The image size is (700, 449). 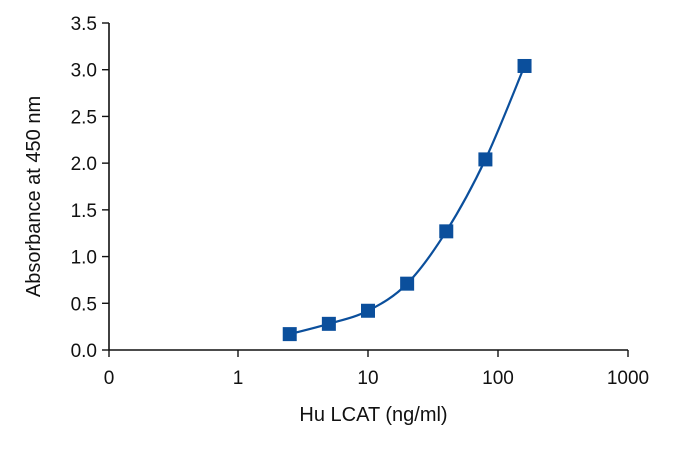 What do you see at coordinates (84, 24) in the screenshot?
I see `y-tick-label: 3.5` at bounding box center [84, 24].